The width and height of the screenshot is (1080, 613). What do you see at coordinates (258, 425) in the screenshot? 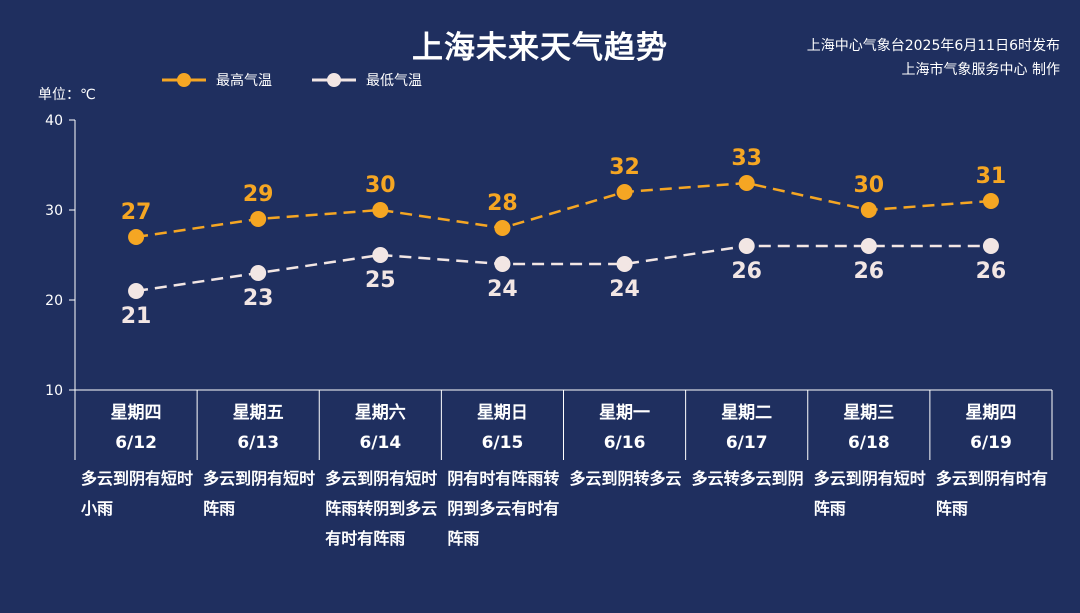
I see `day-header: 星期五 6/13` at bounding box center [258, 425].